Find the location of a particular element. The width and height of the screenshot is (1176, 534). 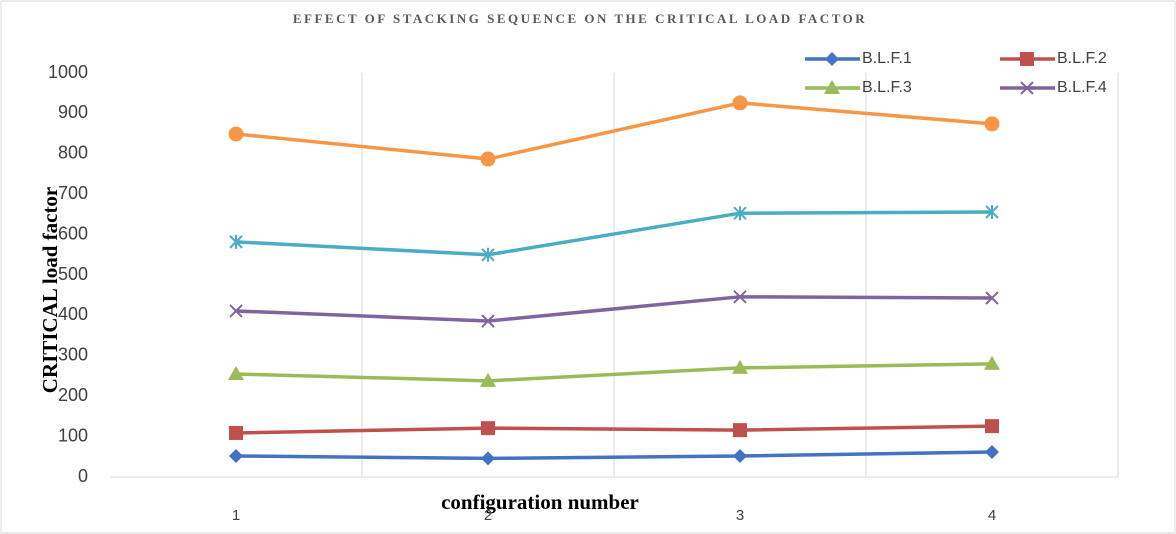

y-axis-label: CRITICAL load factor is located at coordinates (50, 290).